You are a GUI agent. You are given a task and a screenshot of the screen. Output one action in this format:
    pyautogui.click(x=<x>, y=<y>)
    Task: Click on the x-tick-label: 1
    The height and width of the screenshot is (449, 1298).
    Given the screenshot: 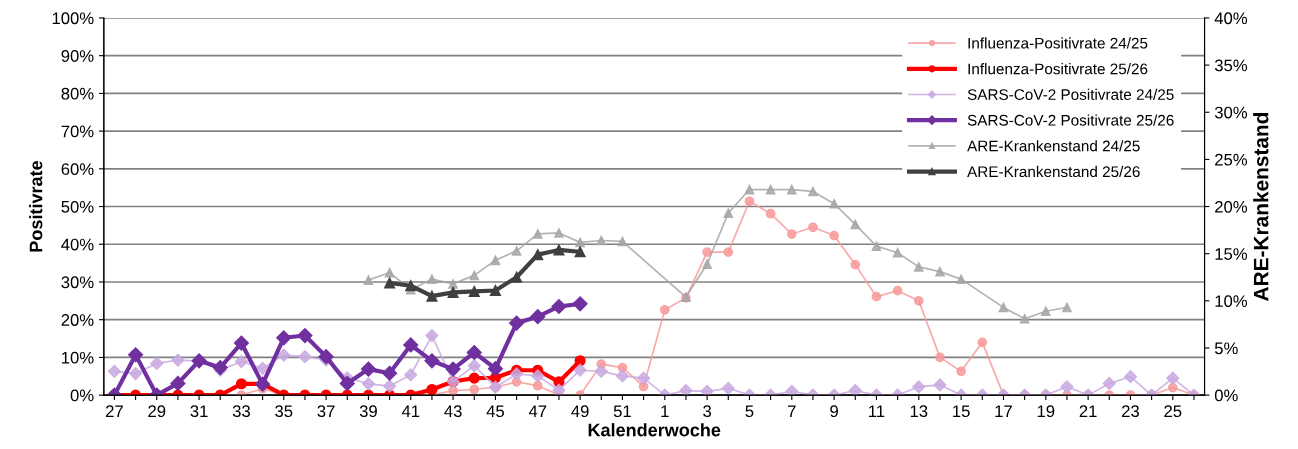 What is the action you would take?
    pyautogui.click(x=665, y=411)
    